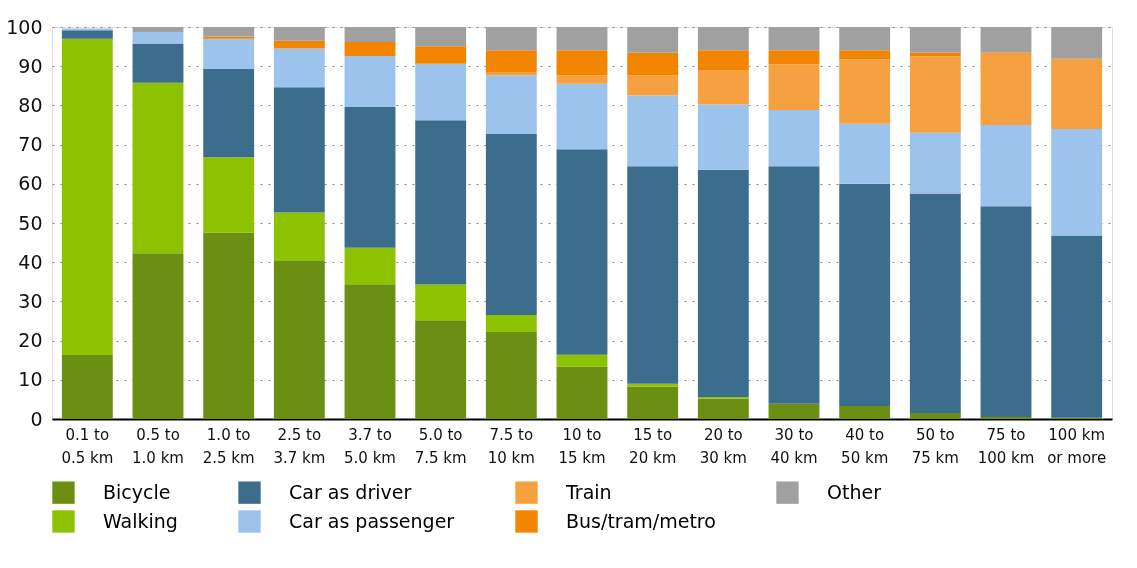  What do you see at coordinates (228, 446) in the screenshot?
I see `x-tick-label: 1.0 to 2.5 km` at bounding box center [228, 446].